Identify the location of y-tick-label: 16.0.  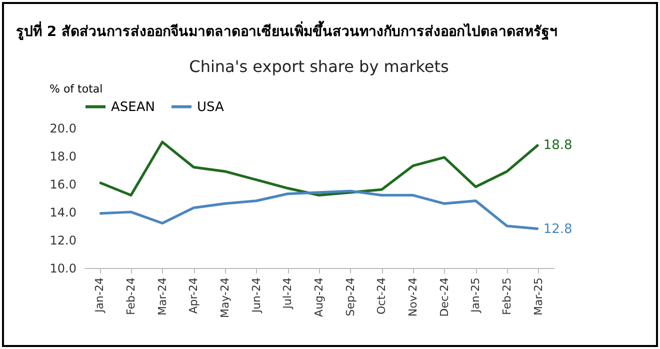
(63, 185).